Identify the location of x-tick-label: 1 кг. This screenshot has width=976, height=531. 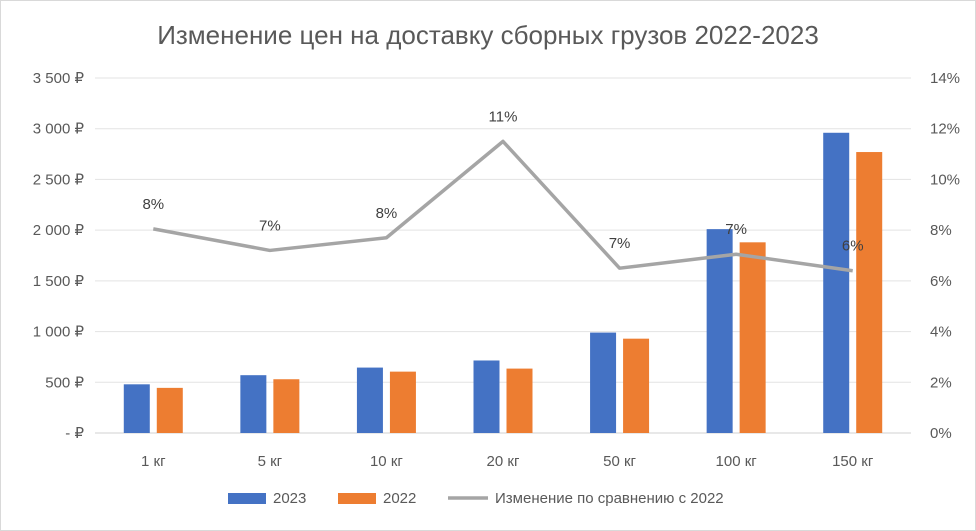
(153, 461).